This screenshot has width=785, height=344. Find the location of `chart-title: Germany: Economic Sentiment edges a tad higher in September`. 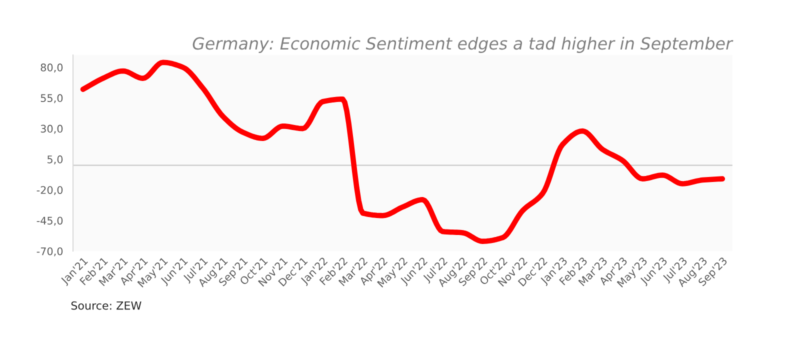

chart-title: Germany: Economic Sentiment edges a tad higher in September is located at coordinates (463, 44).